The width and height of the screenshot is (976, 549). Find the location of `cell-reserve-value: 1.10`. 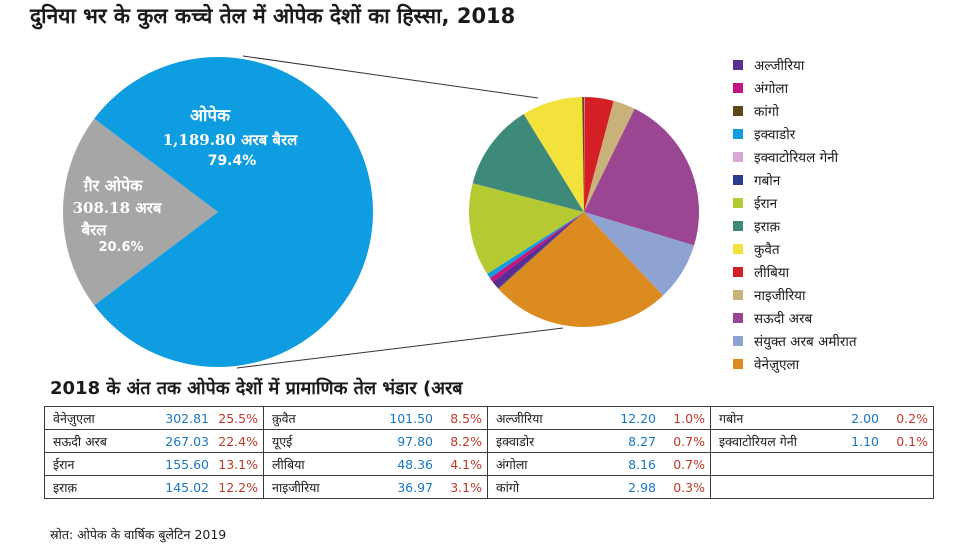

cell-reserve-value: 1.10 is located at coordinates (865, 441).